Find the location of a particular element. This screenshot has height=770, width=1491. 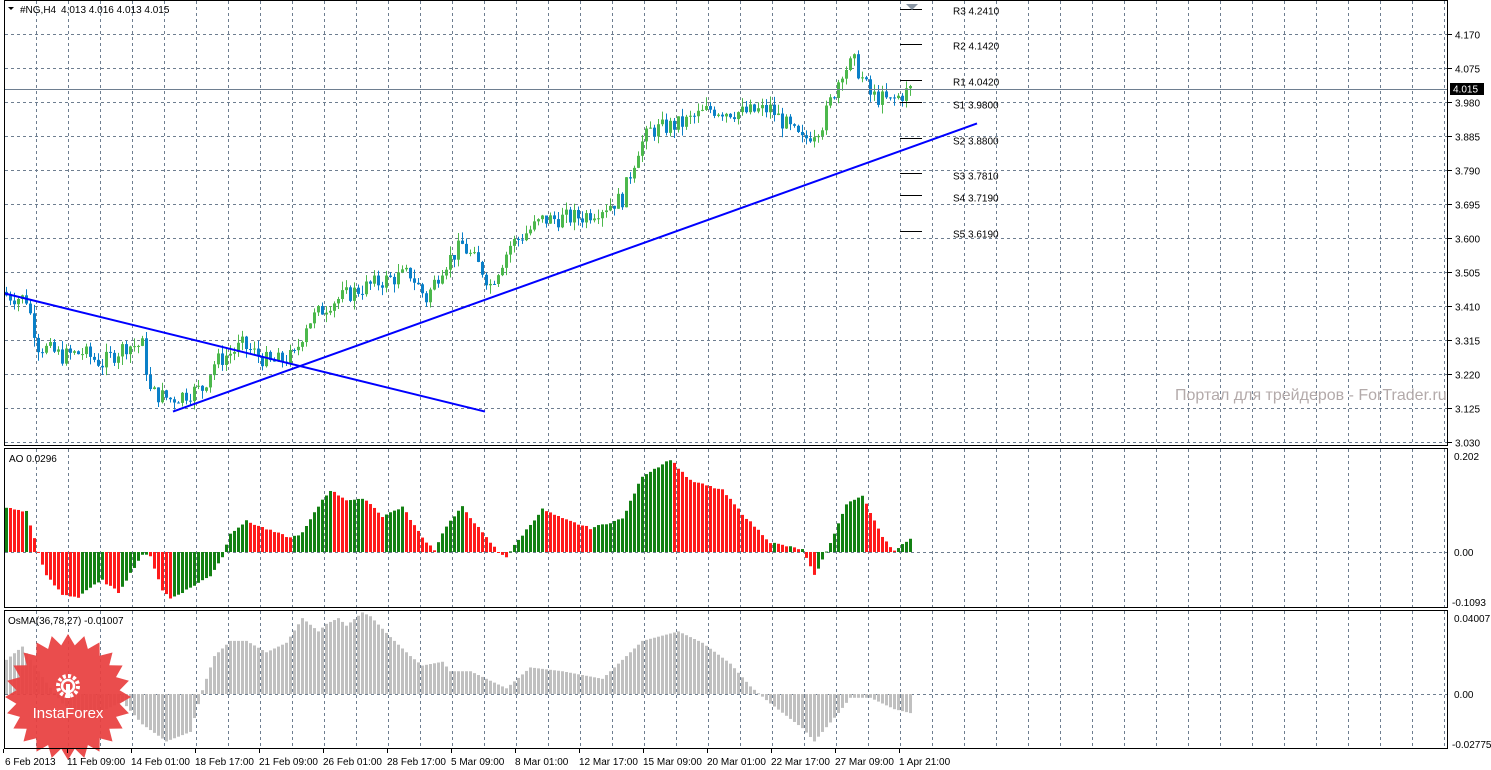

price-tick-label: 3.790 is located at coordinates (1467, 172).